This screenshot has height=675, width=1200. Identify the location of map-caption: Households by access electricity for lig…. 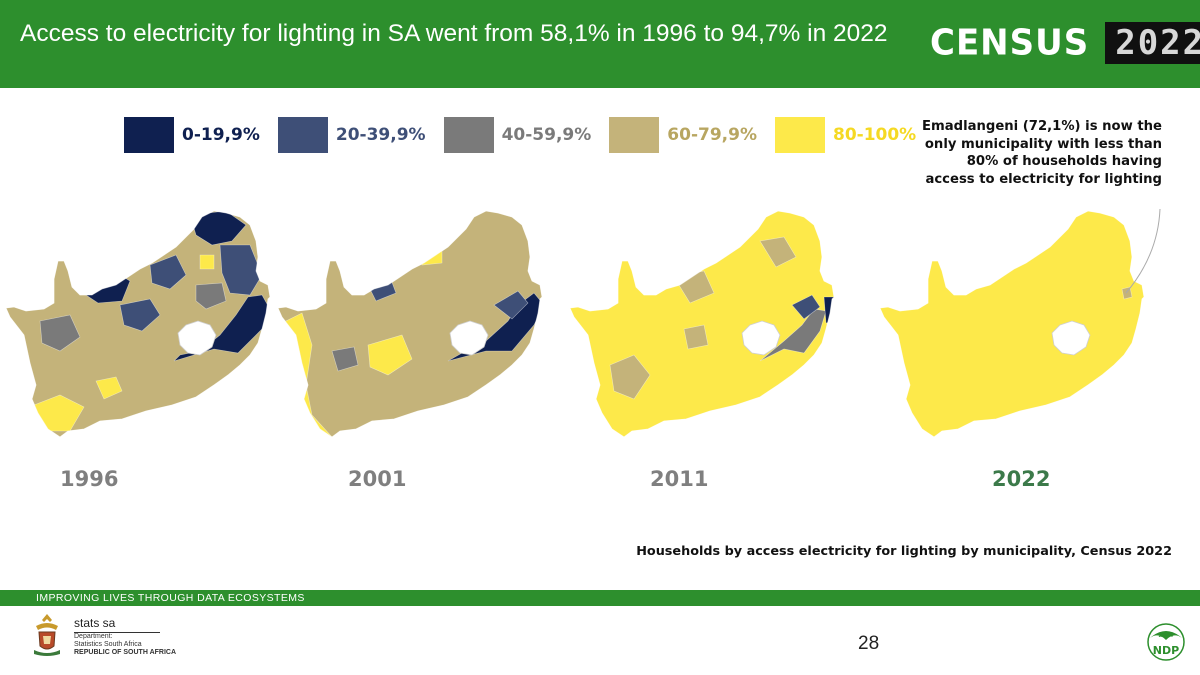
(904, 551).